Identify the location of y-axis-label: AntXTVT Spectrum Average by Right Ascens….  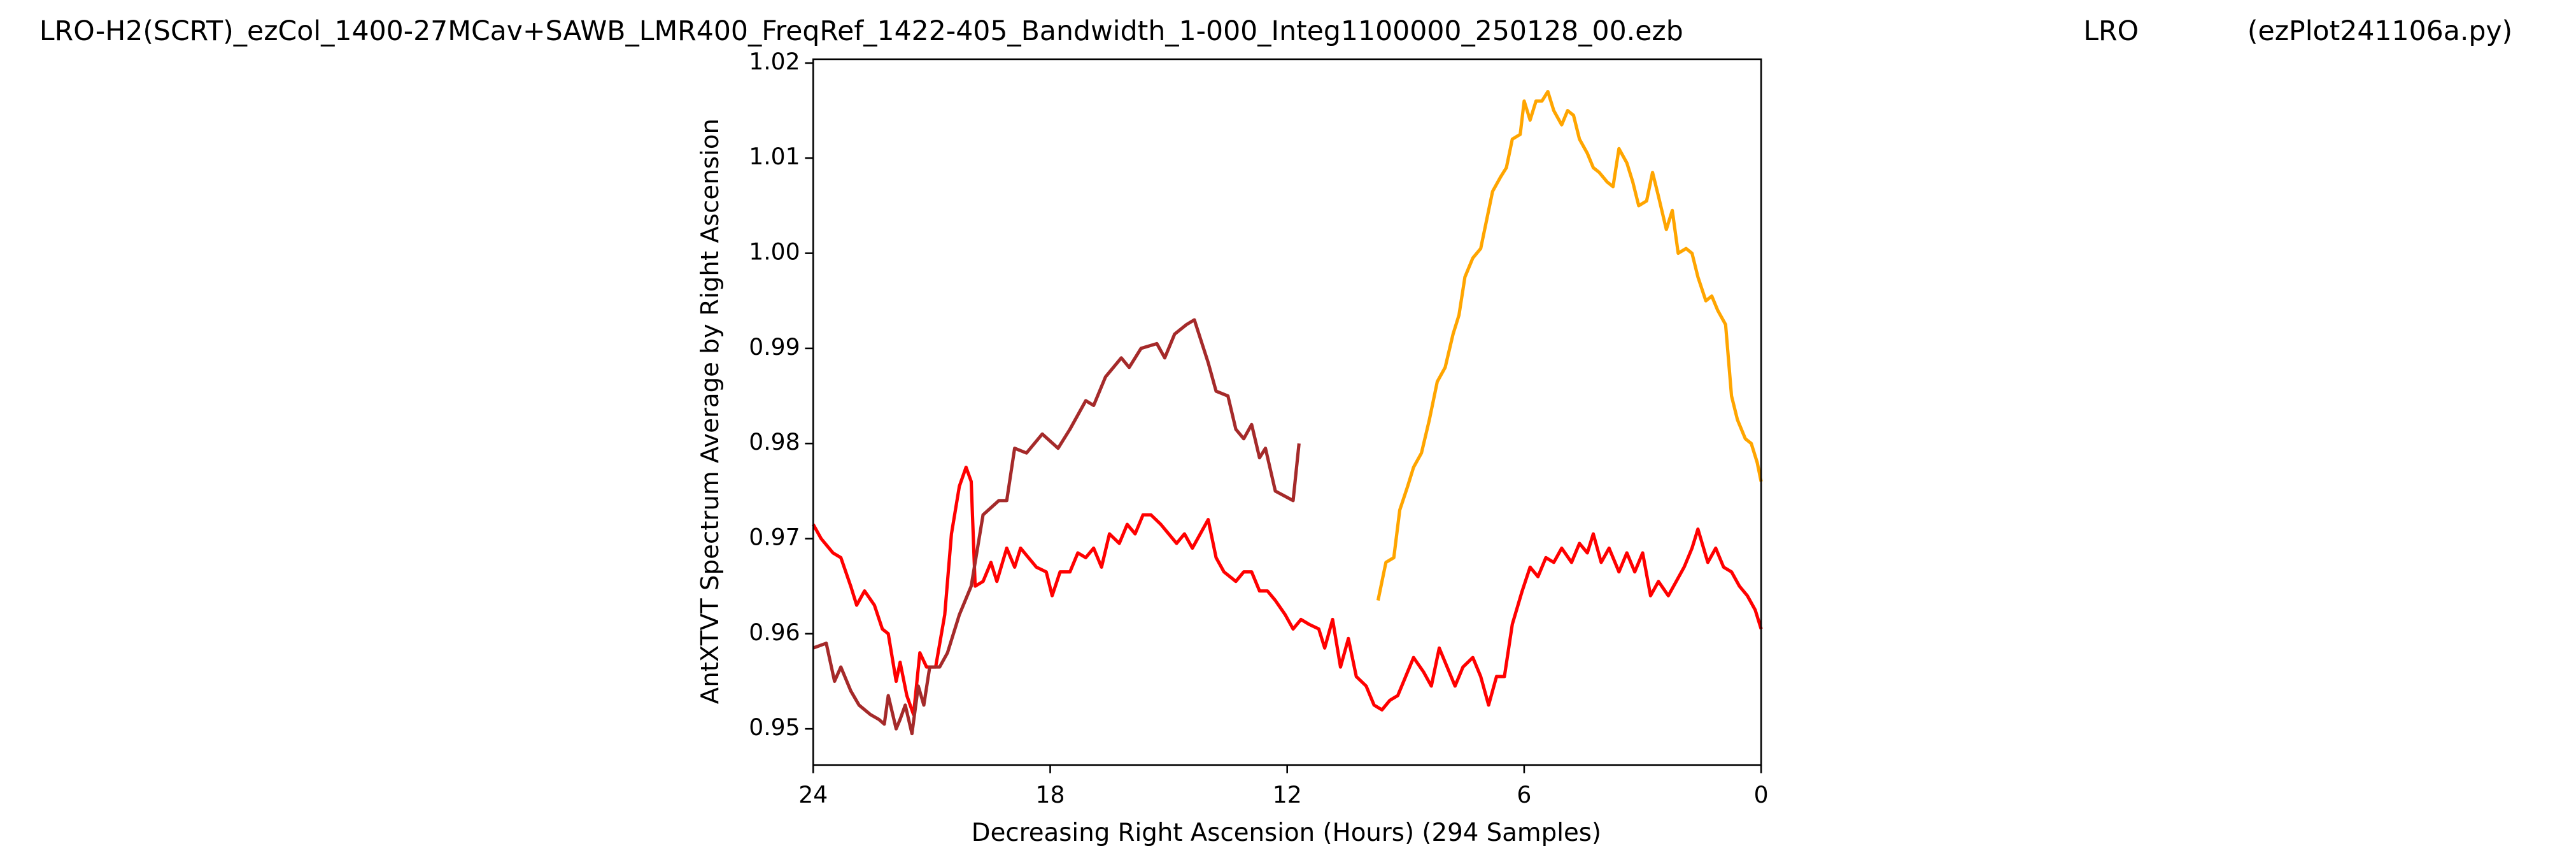
(710, 411).